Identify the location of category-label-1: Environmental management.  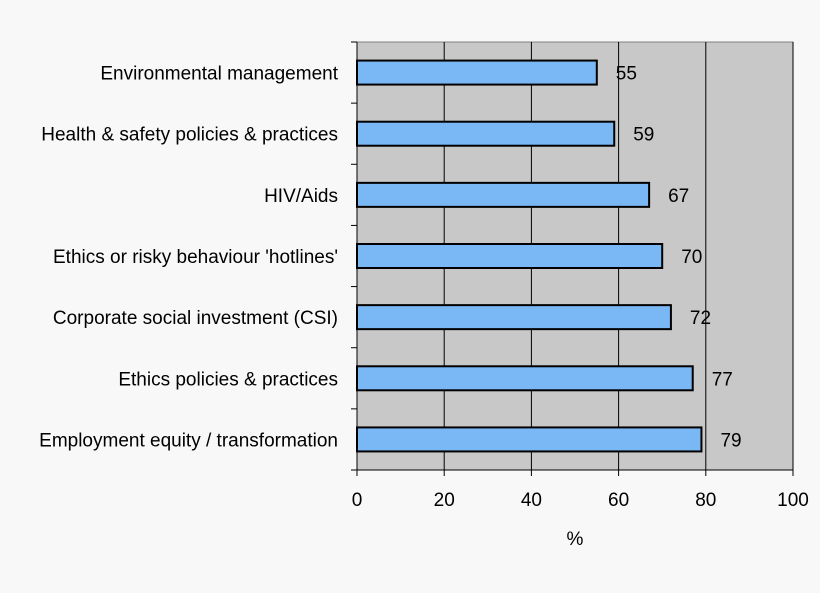
(219, 74).